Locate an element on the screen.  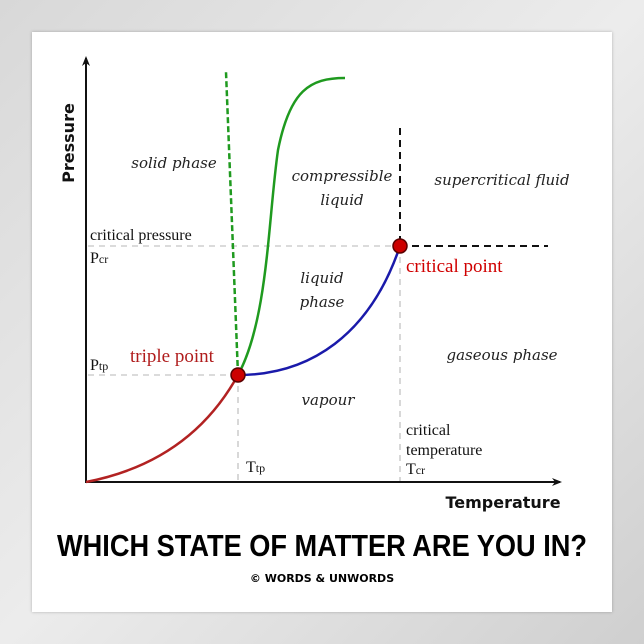
critical-point-label: critical point is located at coordinates (454, 266).